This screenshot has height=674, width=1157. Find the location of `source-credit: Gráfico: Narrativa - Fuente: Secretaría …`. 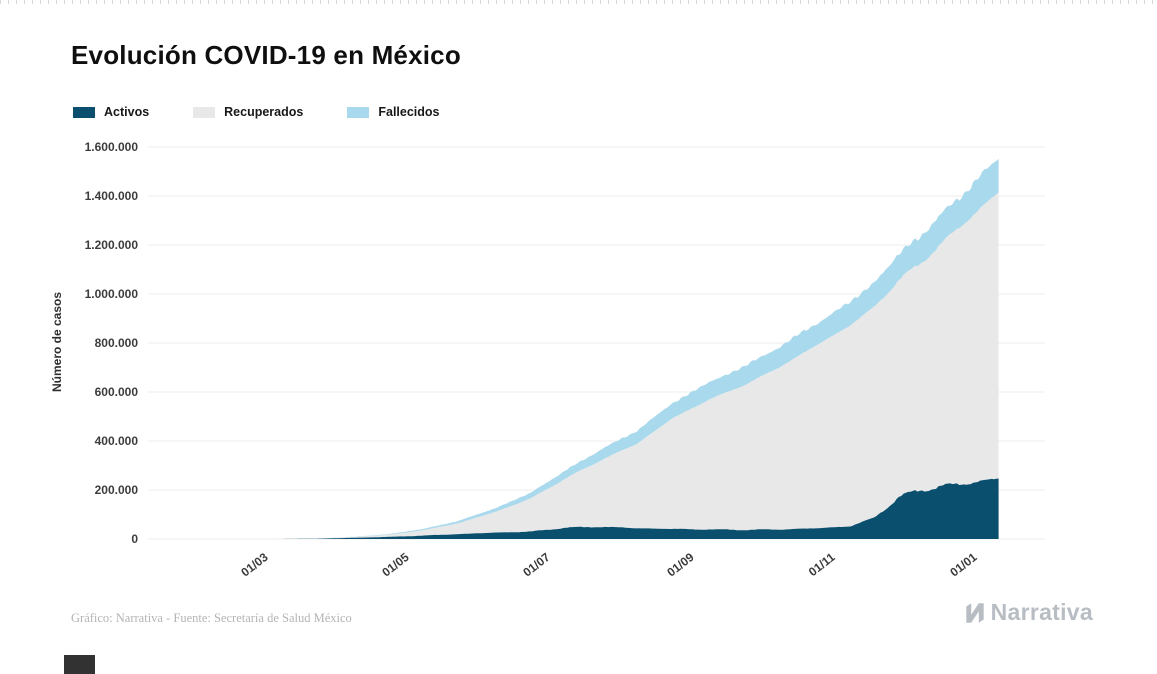

source-credit: Gráfico: Narrativa - Fuente: Secretaría … is located at coordinates (211, 618).